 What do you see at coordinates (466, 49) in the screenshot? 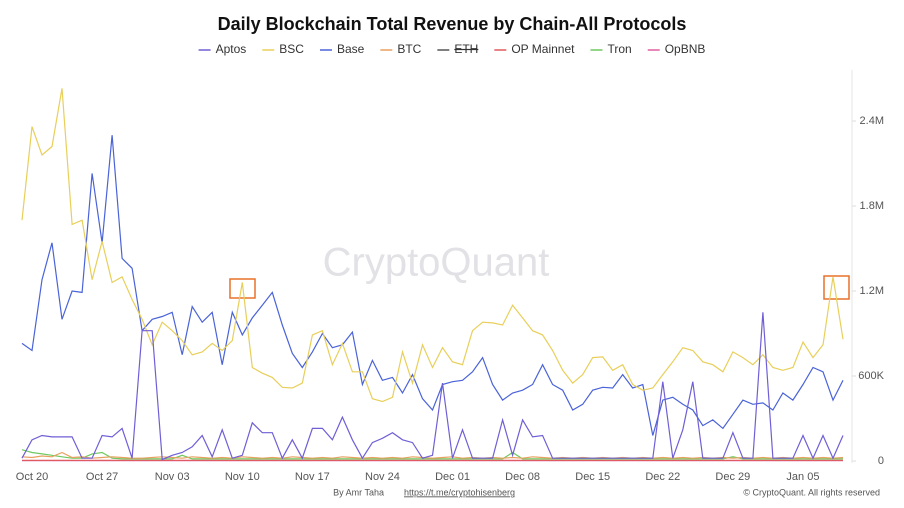
I see `legend-label: ETH` at bounding box center [466, 49].